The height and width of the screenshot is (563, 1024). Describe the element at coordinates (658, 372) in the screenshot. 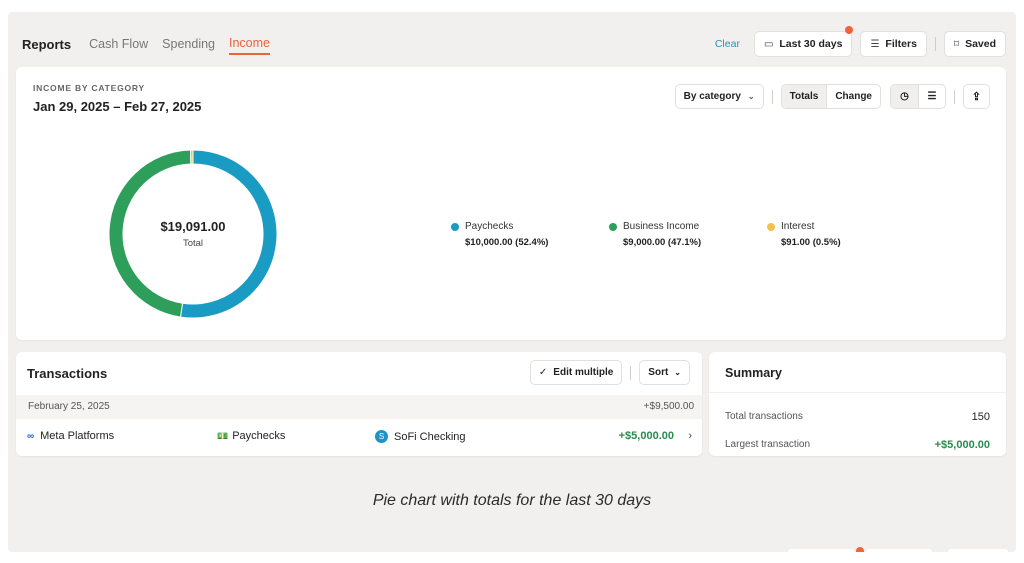

I see `sort-label: Sort` at that location.